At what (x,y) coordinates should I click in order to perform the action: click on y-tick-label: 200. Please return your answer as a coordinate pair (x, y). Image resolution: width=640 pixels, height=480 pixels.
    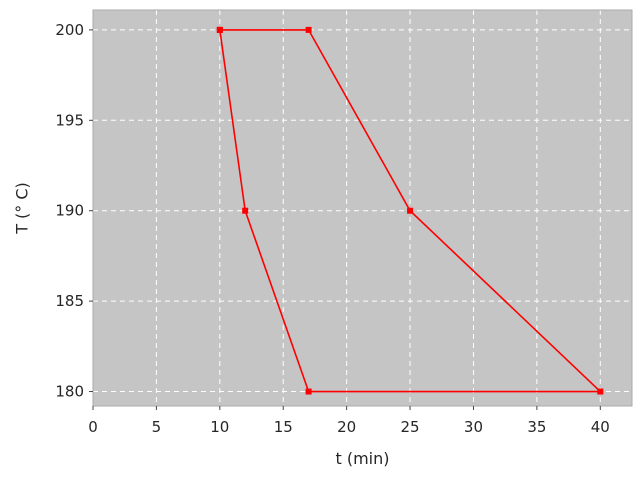
    Looking at the image, I should click on (69, 30).